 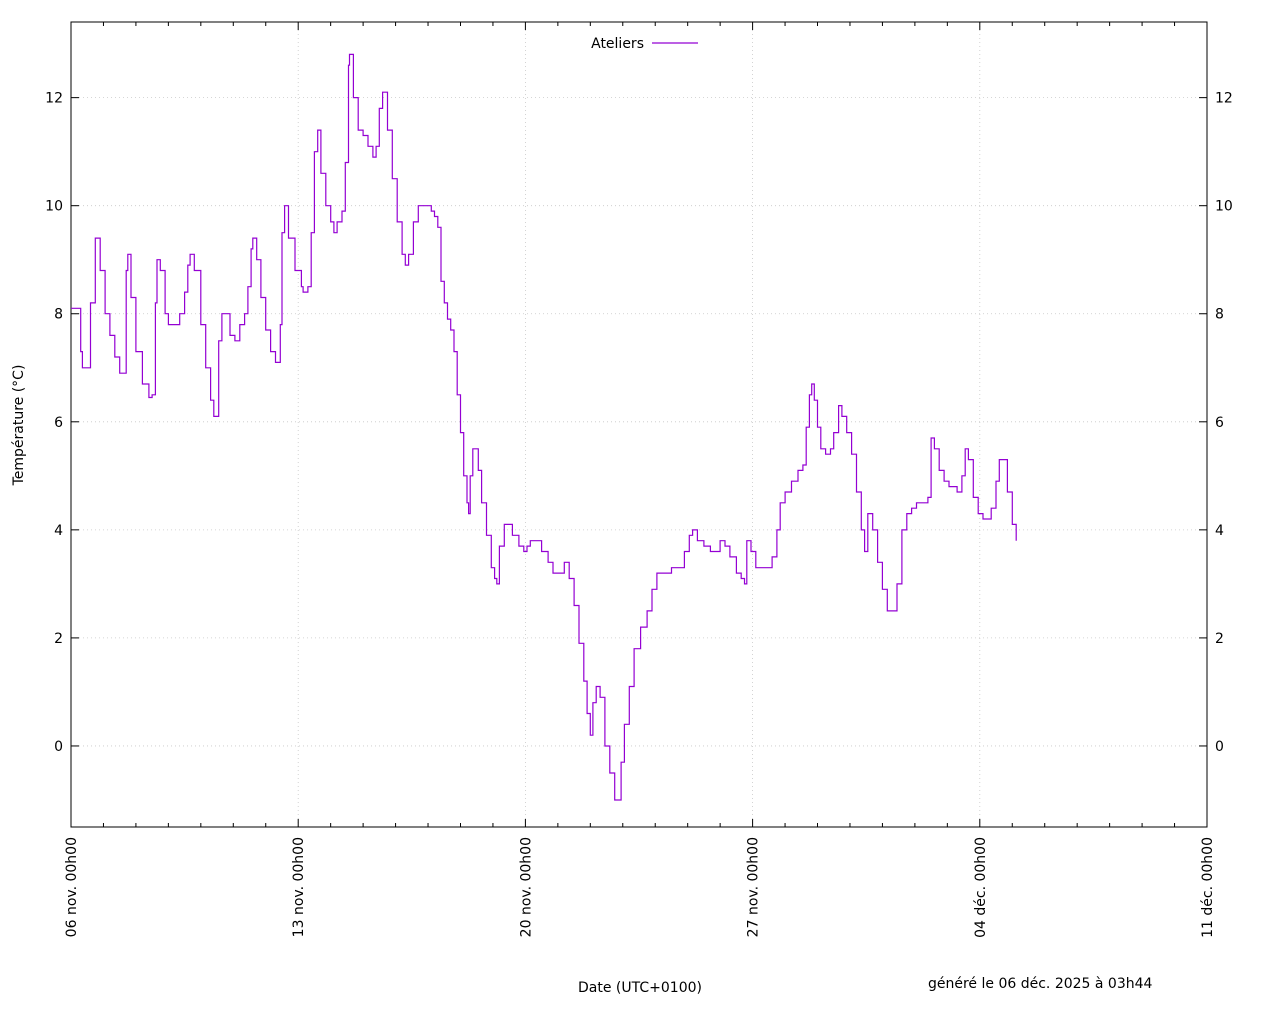 What do you see at coordinates (72, 887) in the screenshot?
I see `x-tick-label: 06 nov. 00h00` at bounding box center [72, 887].